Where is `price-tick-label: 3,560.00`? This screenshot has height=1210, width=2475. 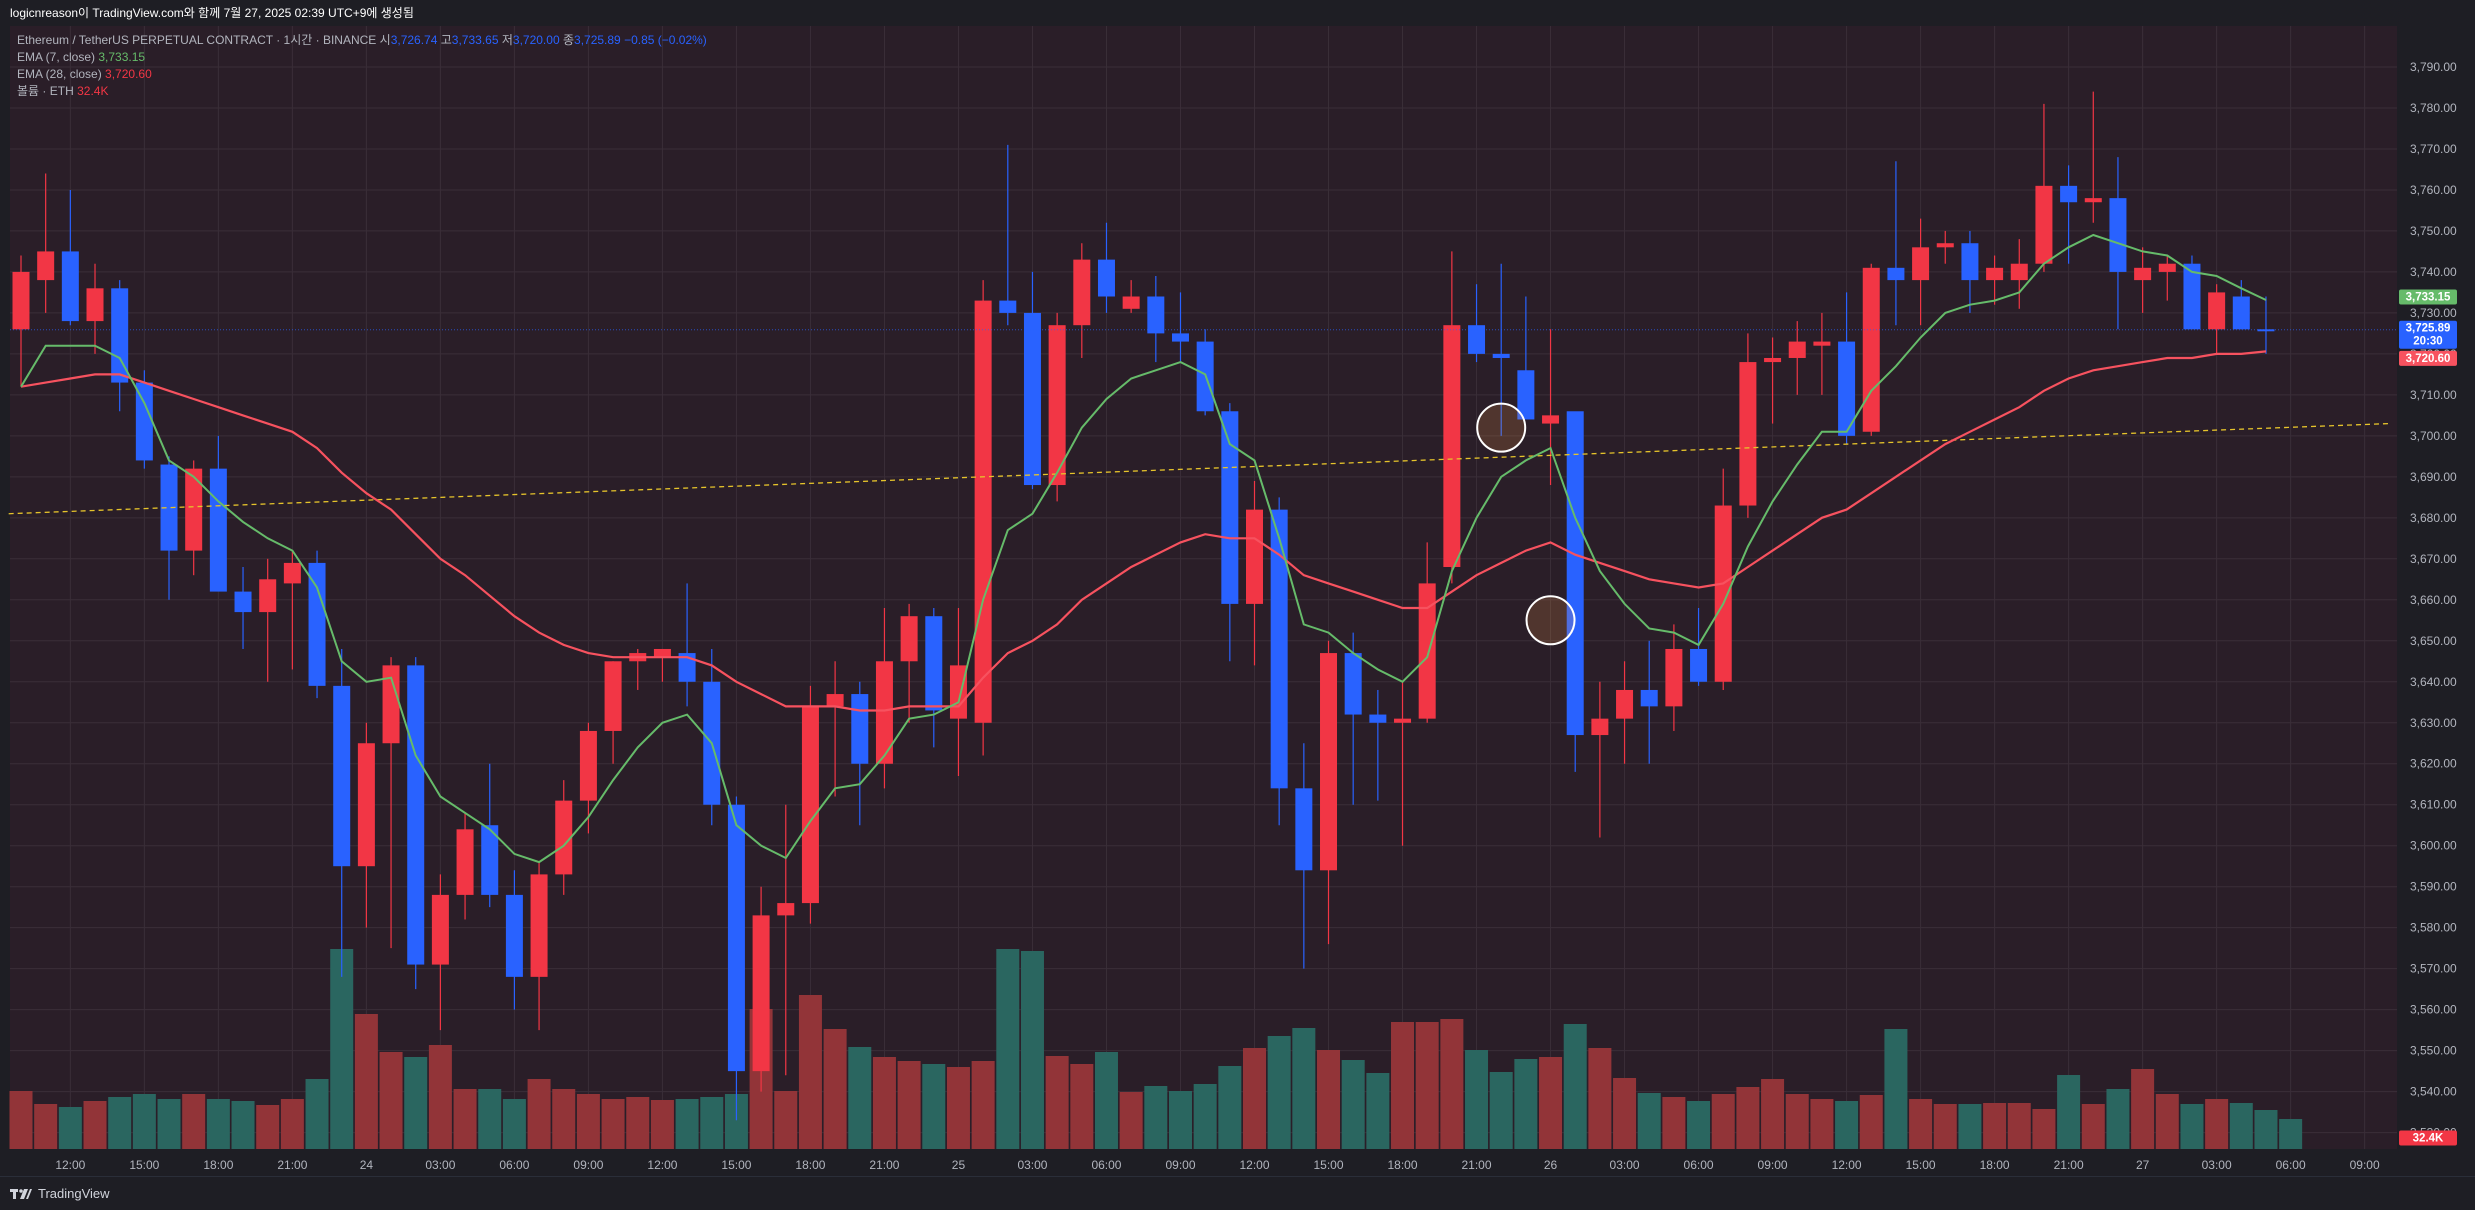
price-tick-label: 3,560.00 is located at coordinates (2433, 1010).